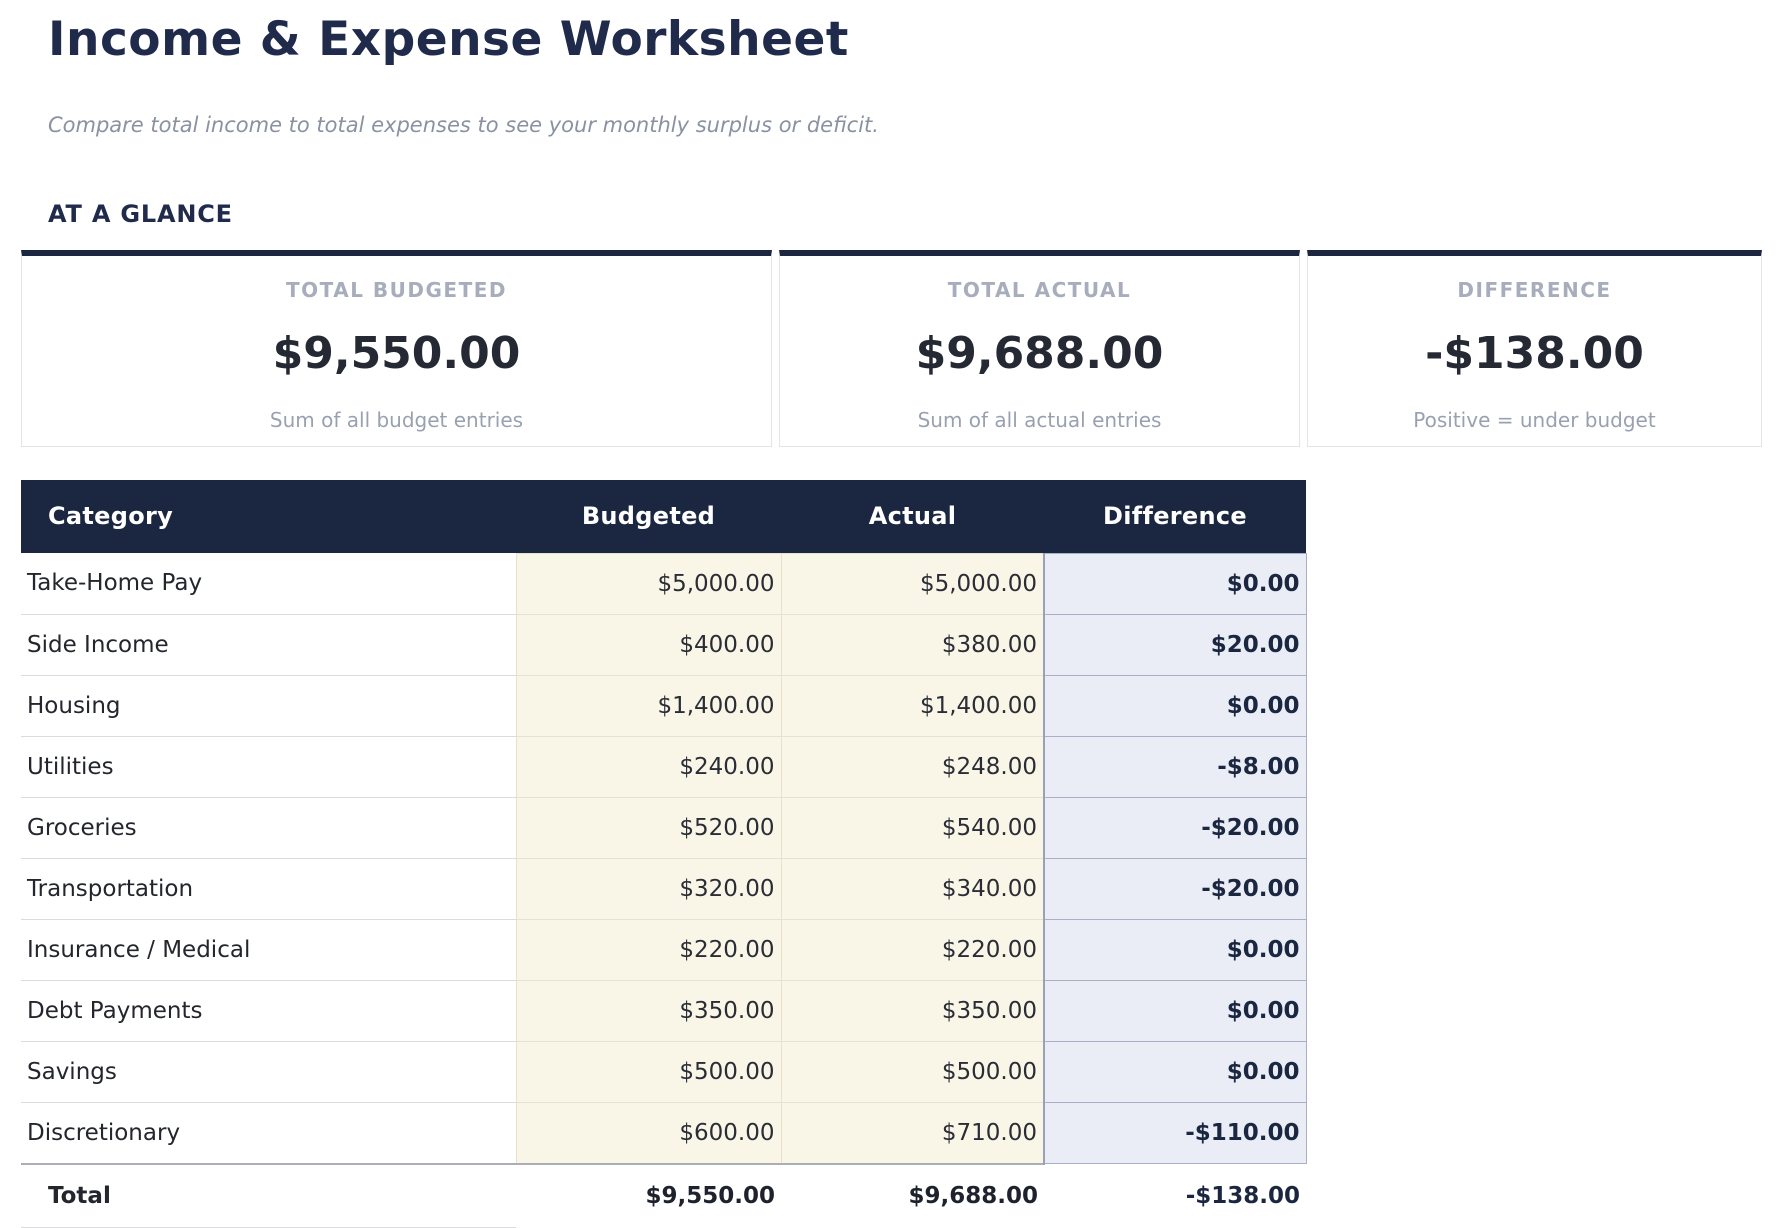 The width and height of the screenshot is (1787, 1228). What do you see at coordinates (396, 353) in the screenshot?
I see `total-budgeted-value: $9,550.00` at bounding box center [396, 353].